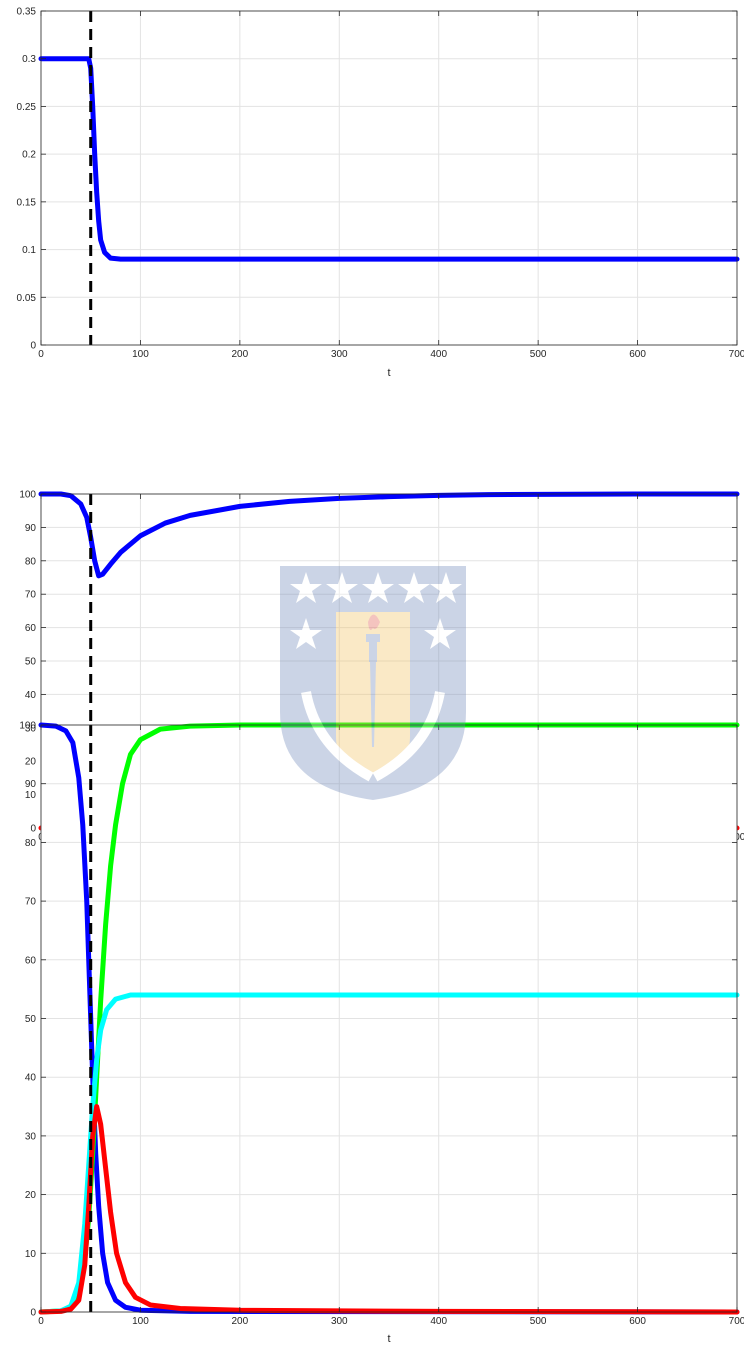 This screenshot has height=1346, width=744. Describe the element at coordinates (29, 155) in the screenshot. I see `y-tick-label: 0.2` at that location.